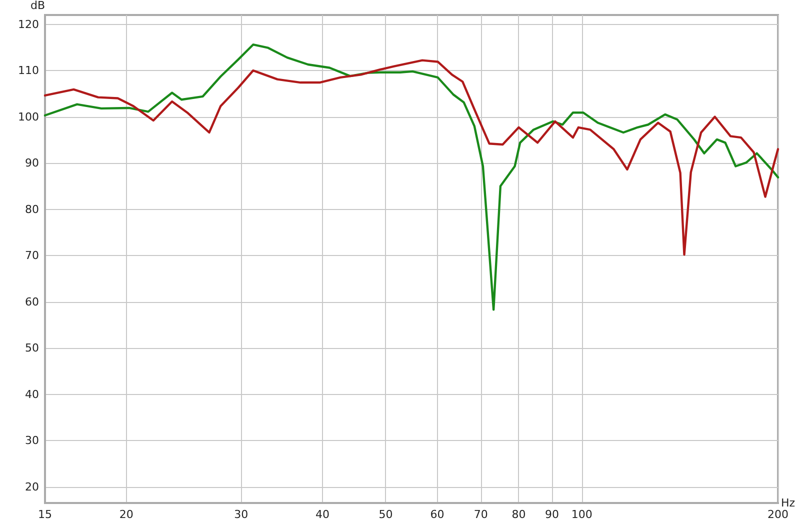 The image size is (800, 527). Describe the element at coordinates (552, 514) in the screenshot. I see `x-tick-label: 90` at that location.